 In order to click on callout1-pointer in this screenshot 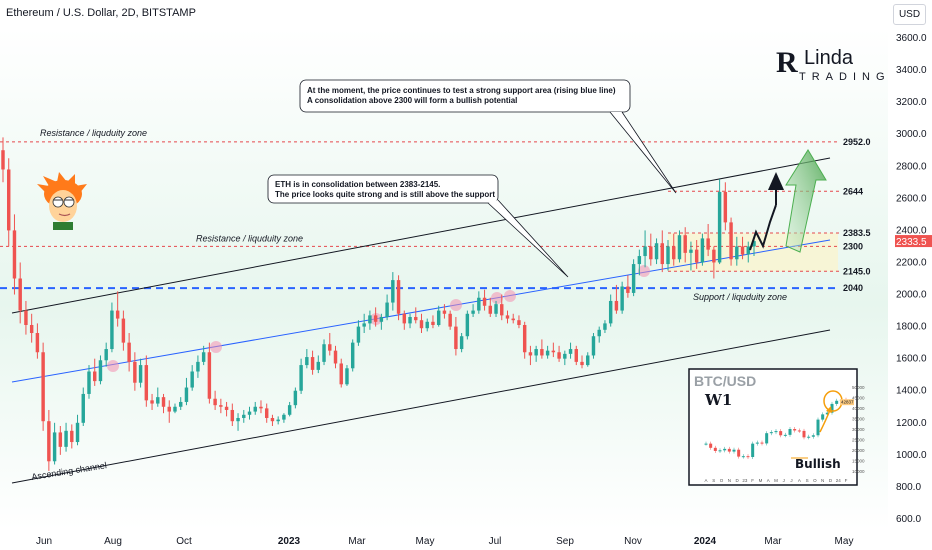, I will do `click(643, 152)`.